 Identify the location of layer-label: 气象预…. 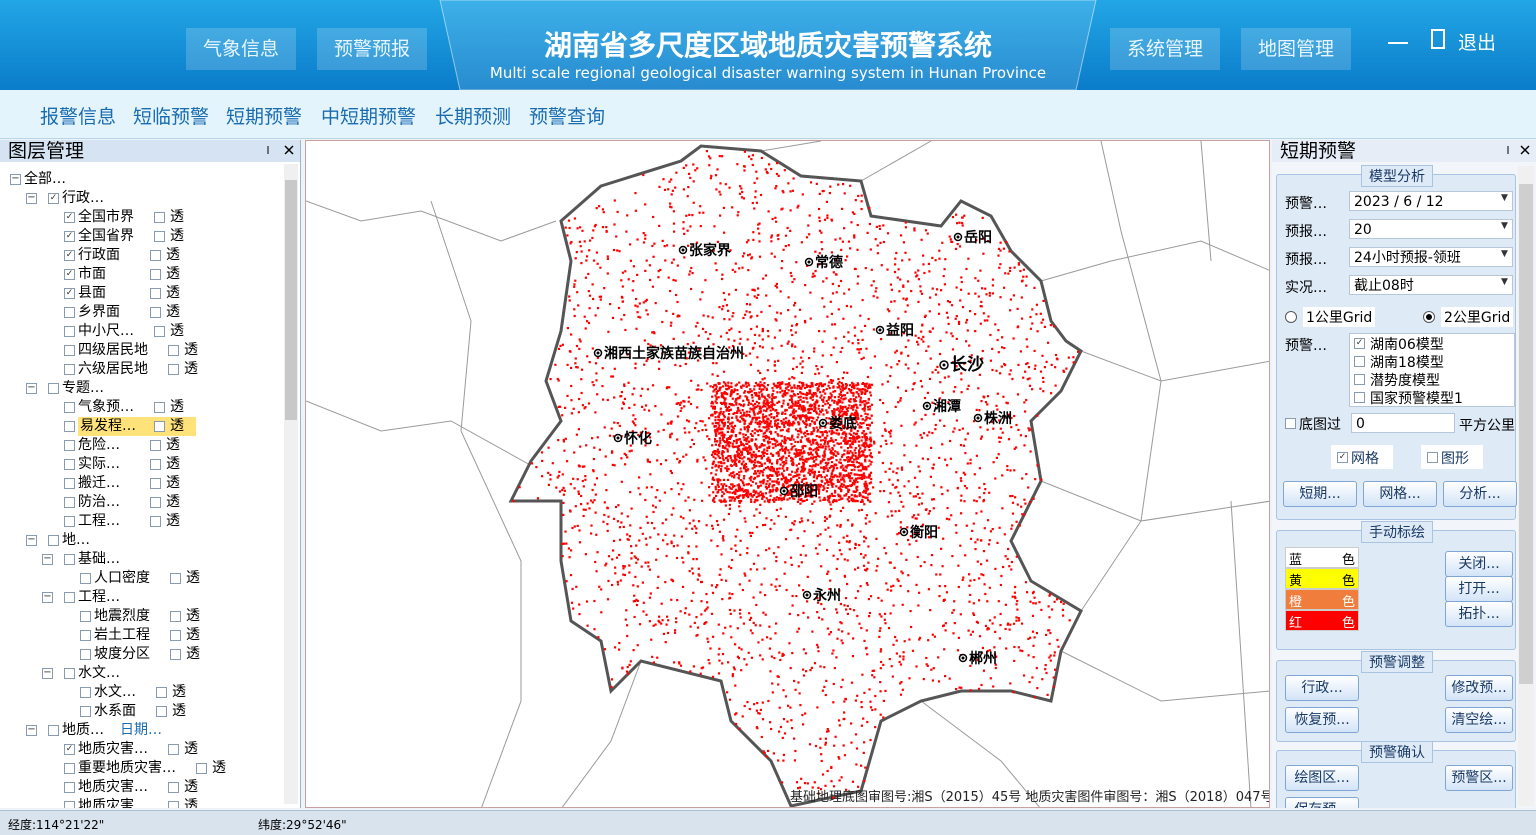
(106, 407).